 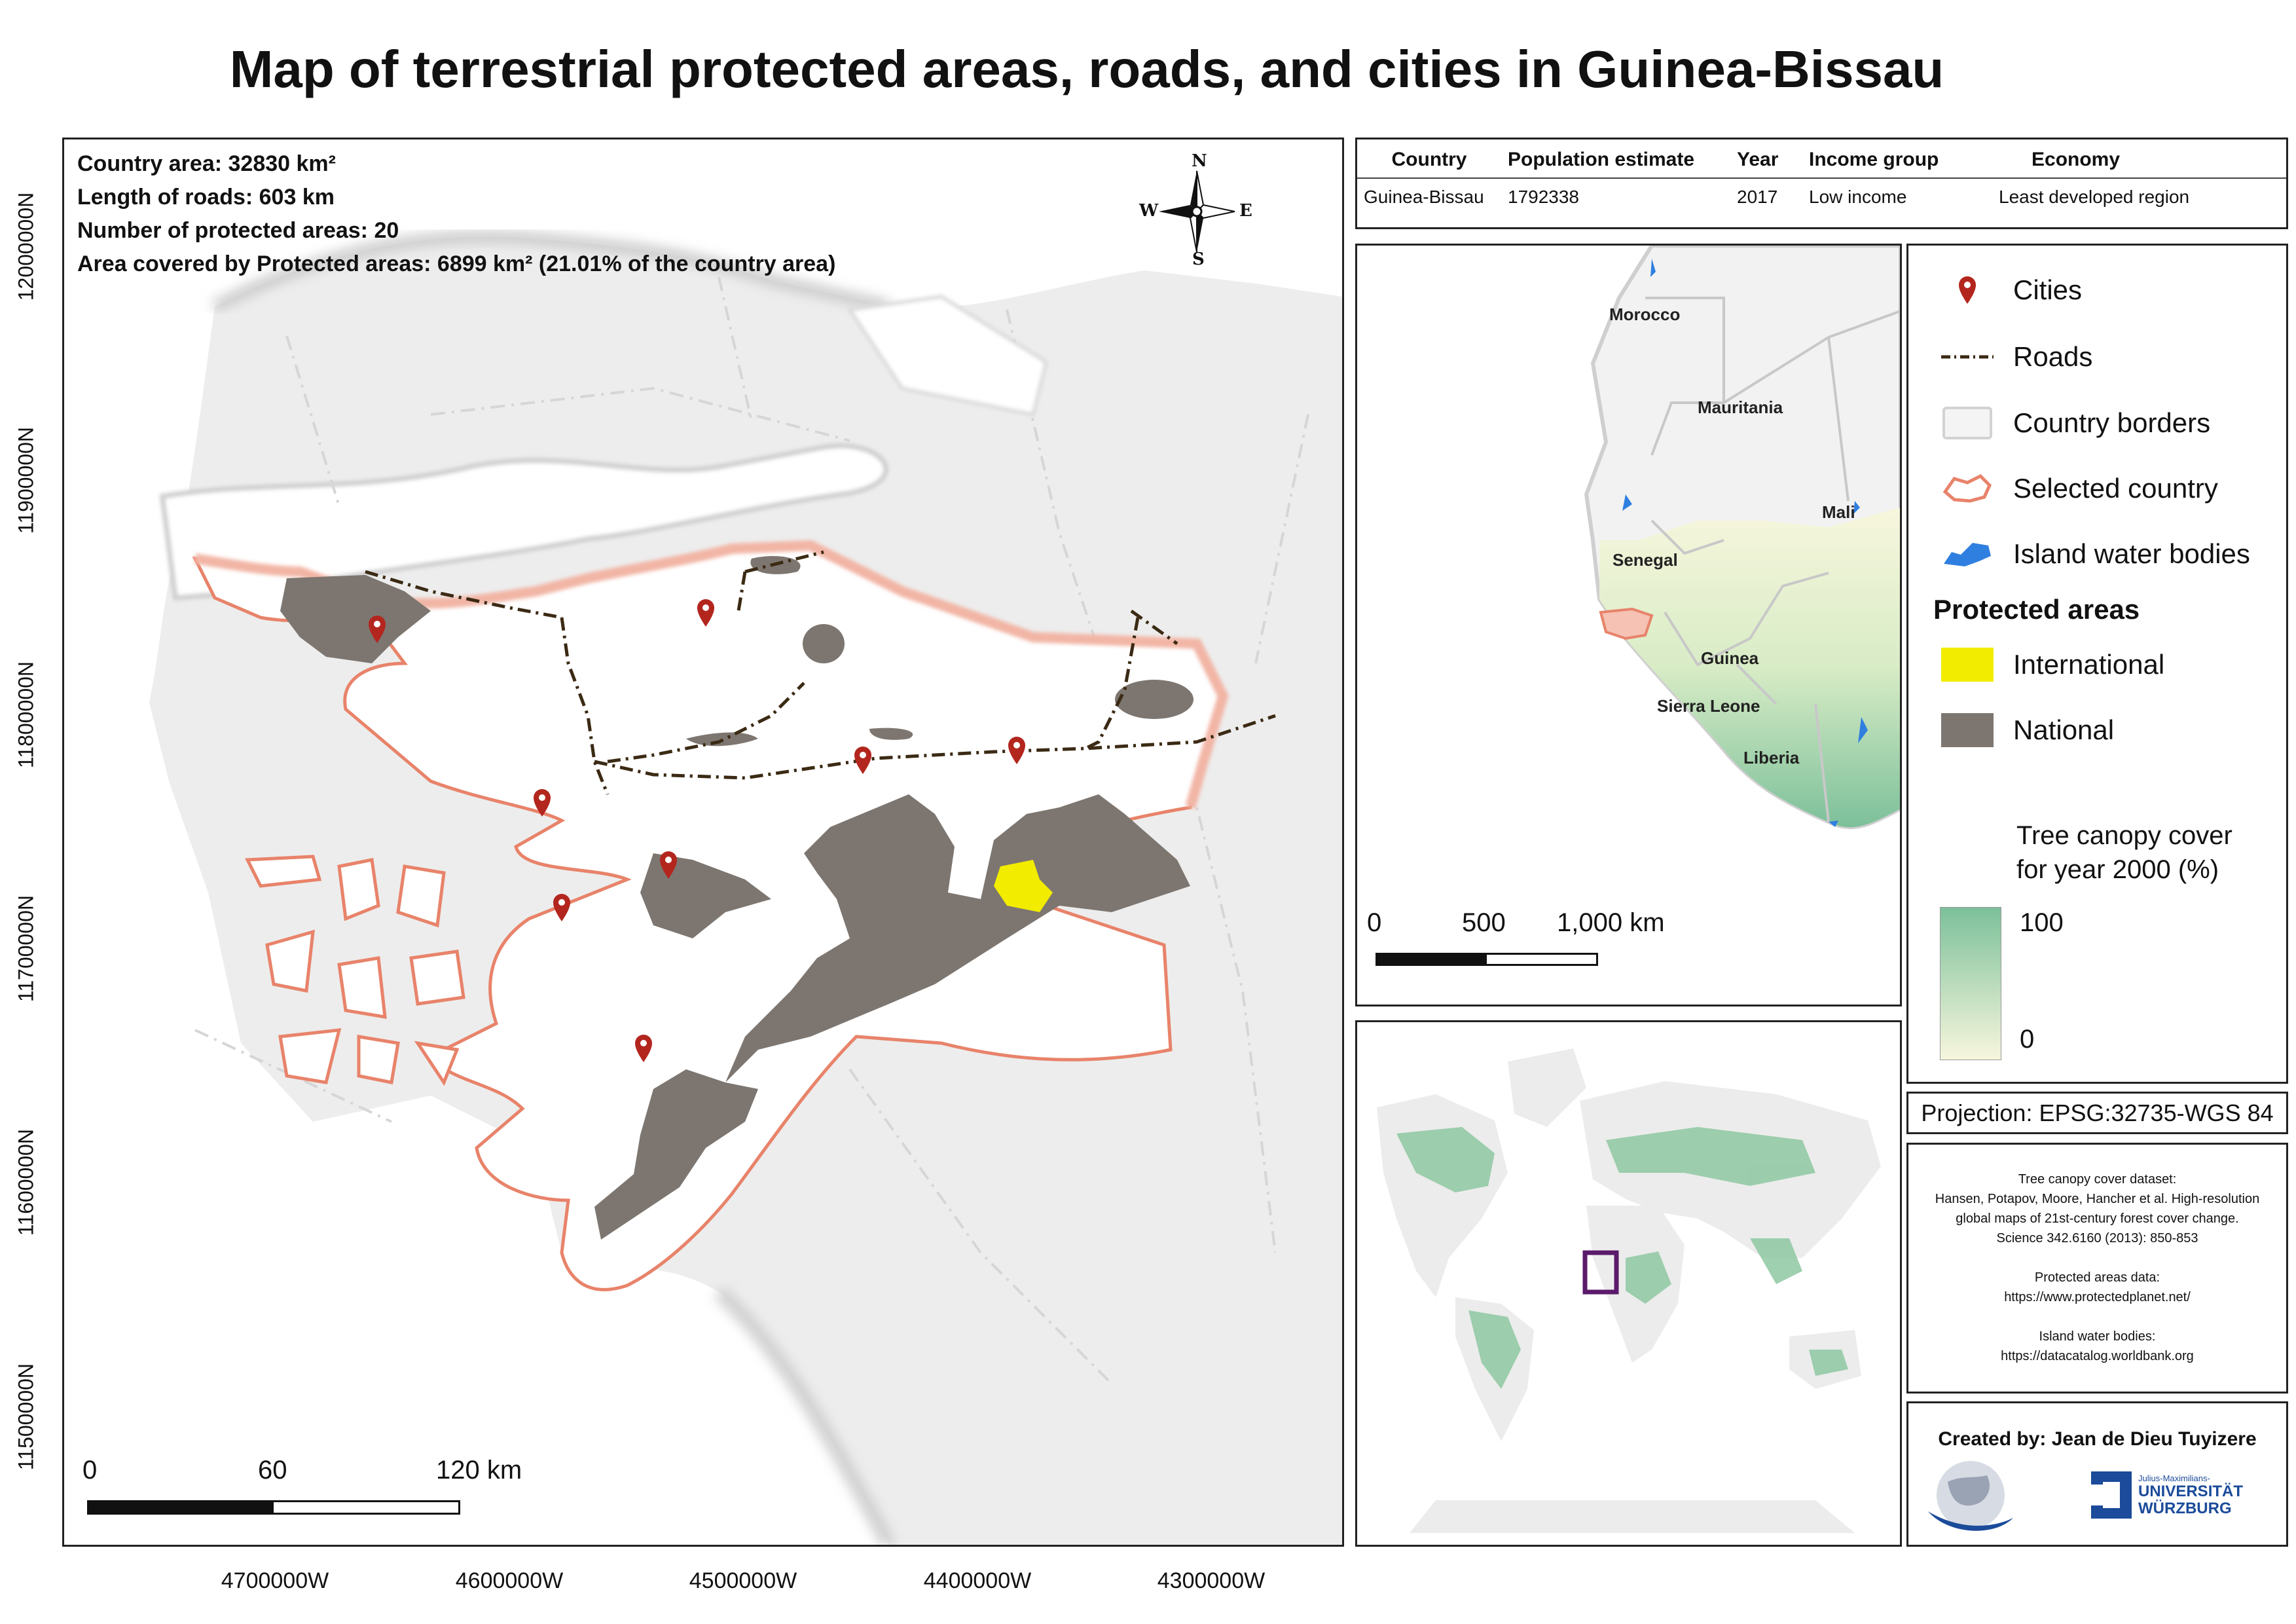 I want to click on legend-label: Roads, so click(x=2053, y=356).